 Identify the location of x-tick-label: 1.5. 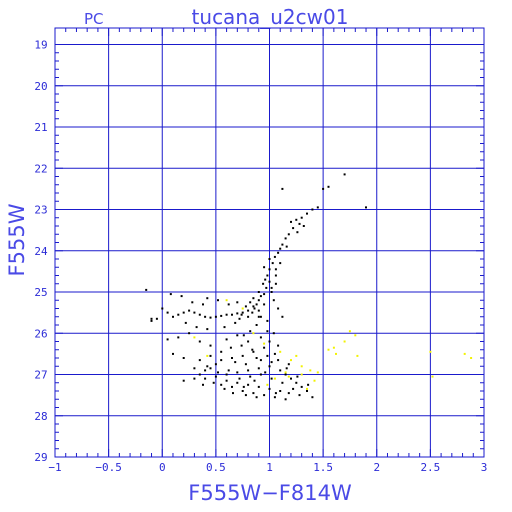
(323, 467).